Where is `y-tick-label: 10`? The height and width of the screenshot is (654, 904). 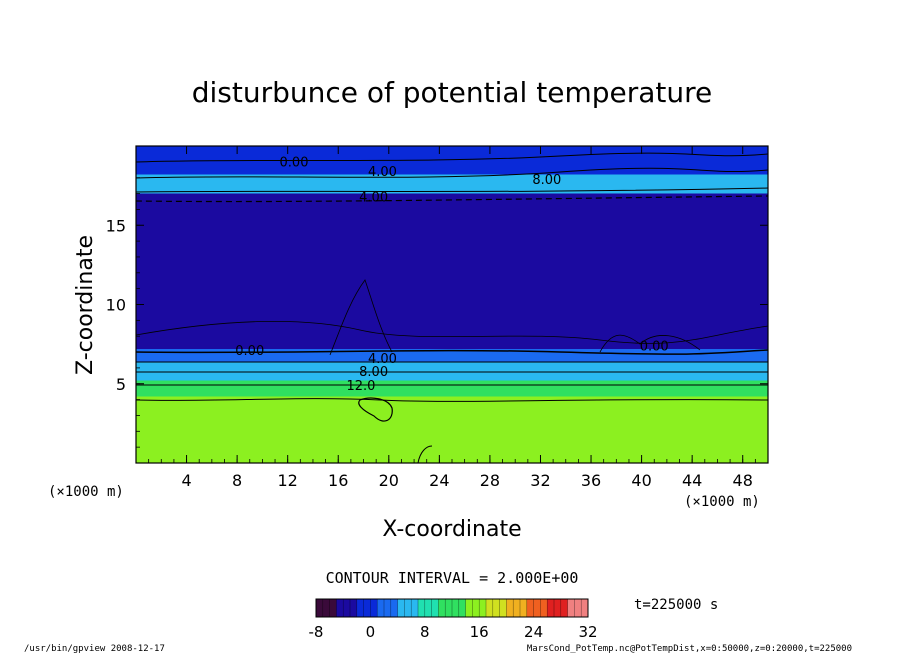
y-tick-label: 10 is located at coordinates (116, 305).